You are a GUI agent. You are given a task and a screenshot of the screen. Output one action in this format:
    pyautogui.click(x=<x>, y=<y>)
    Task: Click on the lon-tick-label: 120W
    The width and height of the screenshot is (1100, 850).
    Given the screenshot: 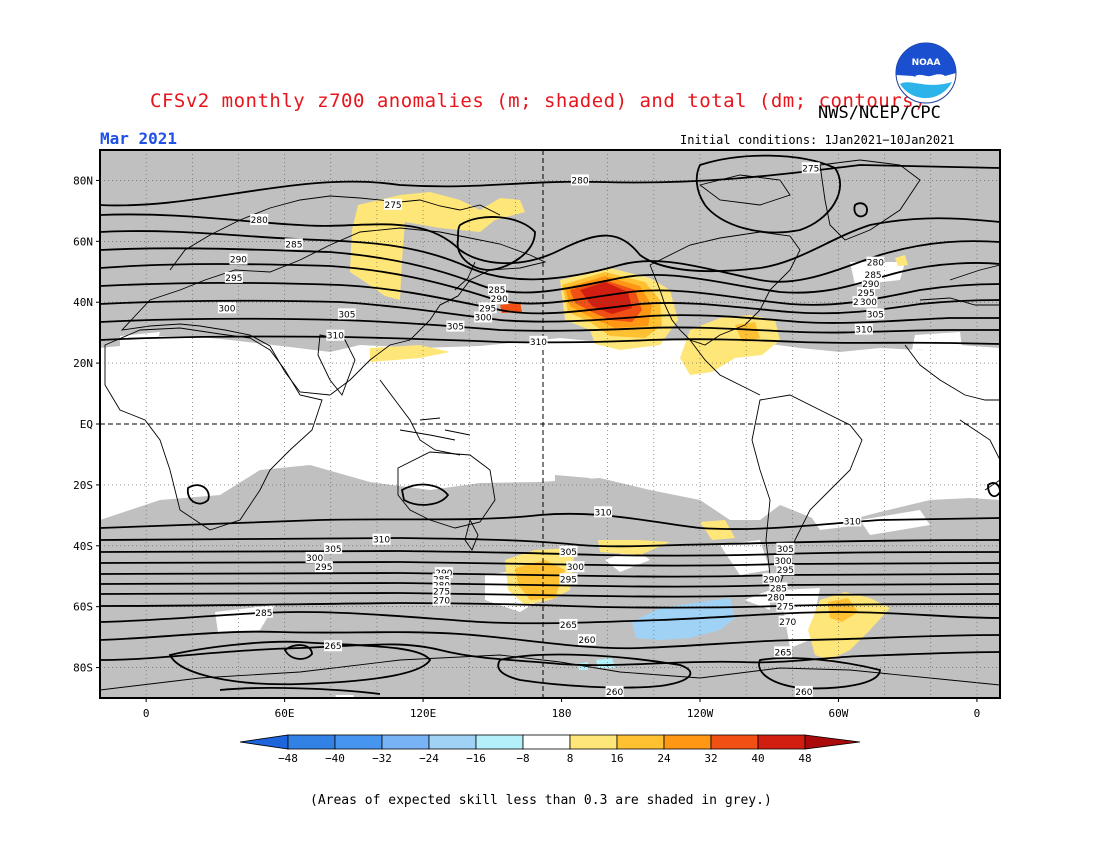 What is the action you would take?
    pyautogui.click(x=700, y=713)
    